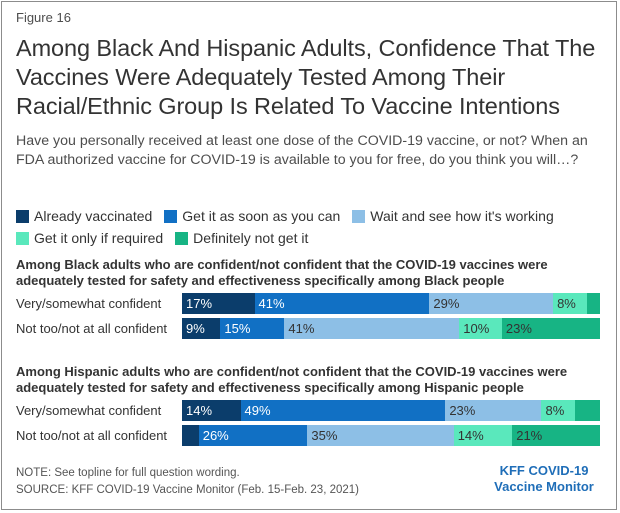 The image size is (620, 513). I want to click on legend-item-asap: Get it as soon as you can, so click(252, 216).